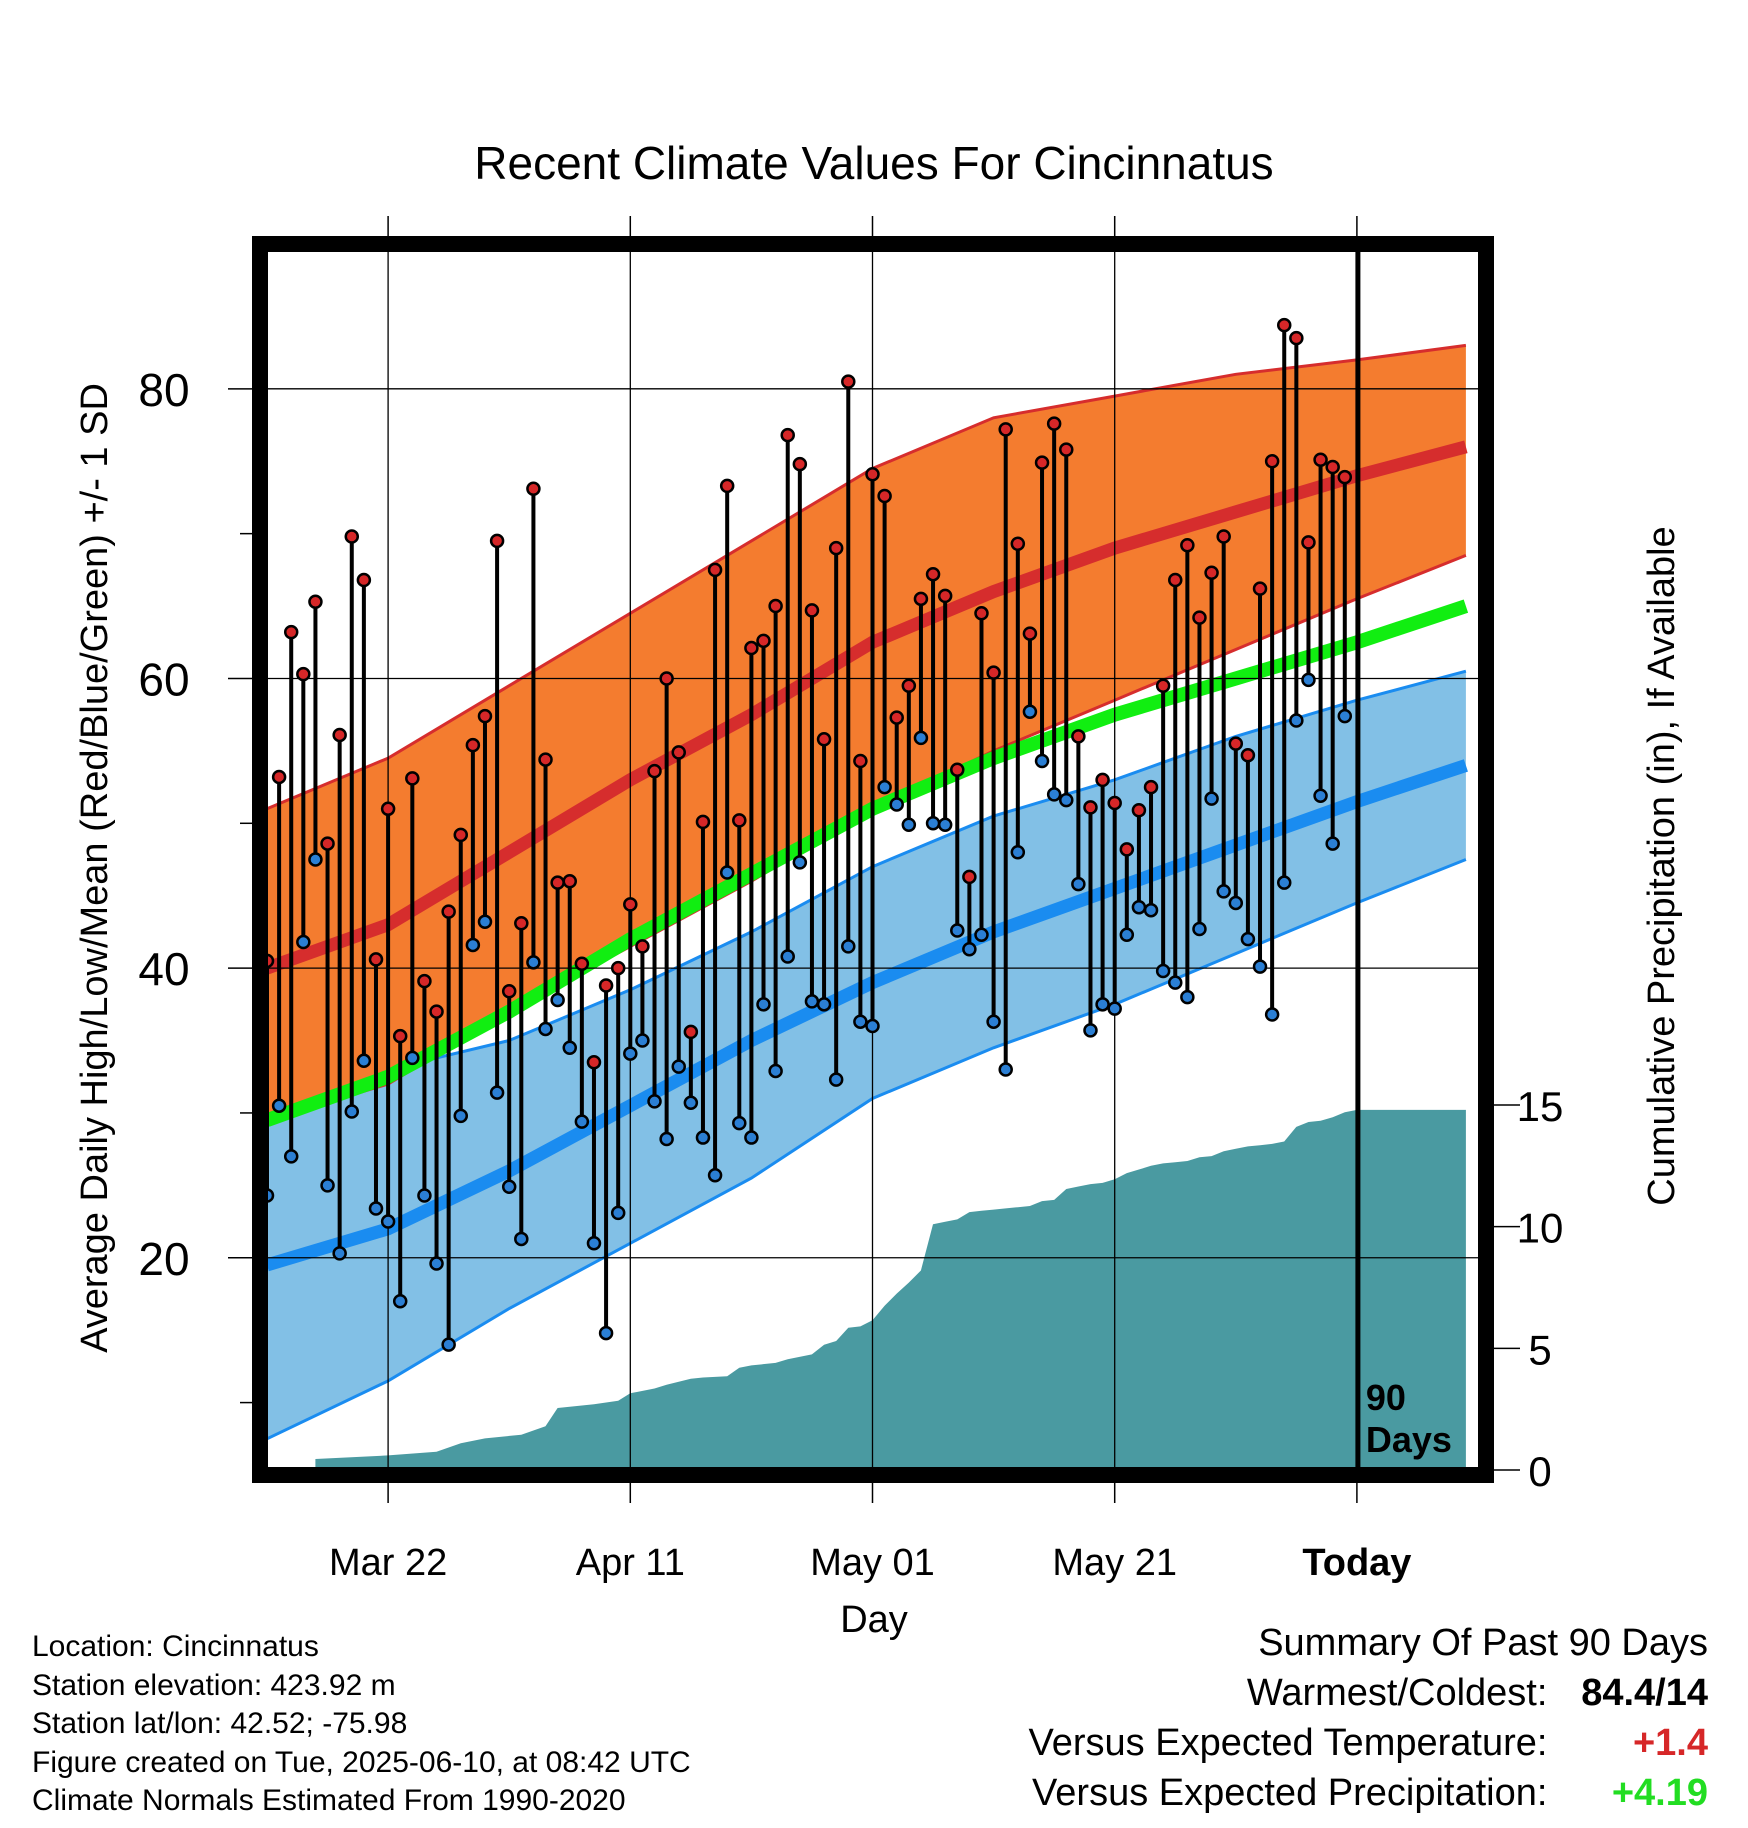 The image size is (1748, 1828). What do you see at coordinates (175, 1646) in the screenshot?
I see `info-location: Location: Cincinnatus` at bounding box center [175, 1646].